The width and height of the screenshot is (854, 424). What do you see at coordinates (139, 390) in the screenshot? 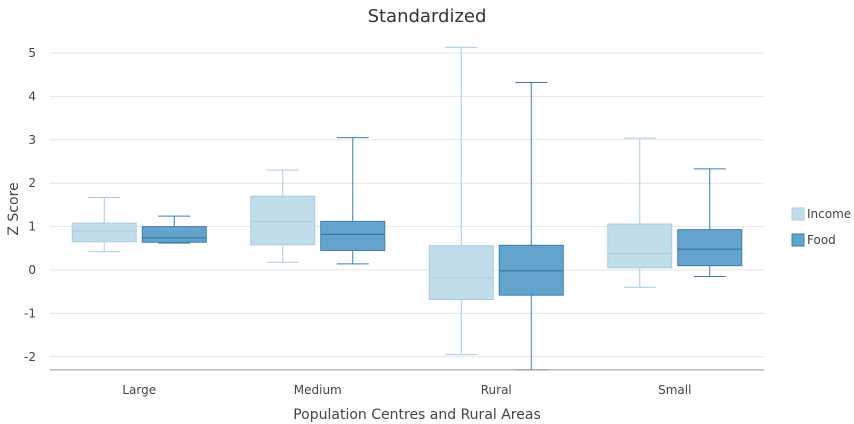
I see `x-tick-label: Large` at bounding box center [139, 390].